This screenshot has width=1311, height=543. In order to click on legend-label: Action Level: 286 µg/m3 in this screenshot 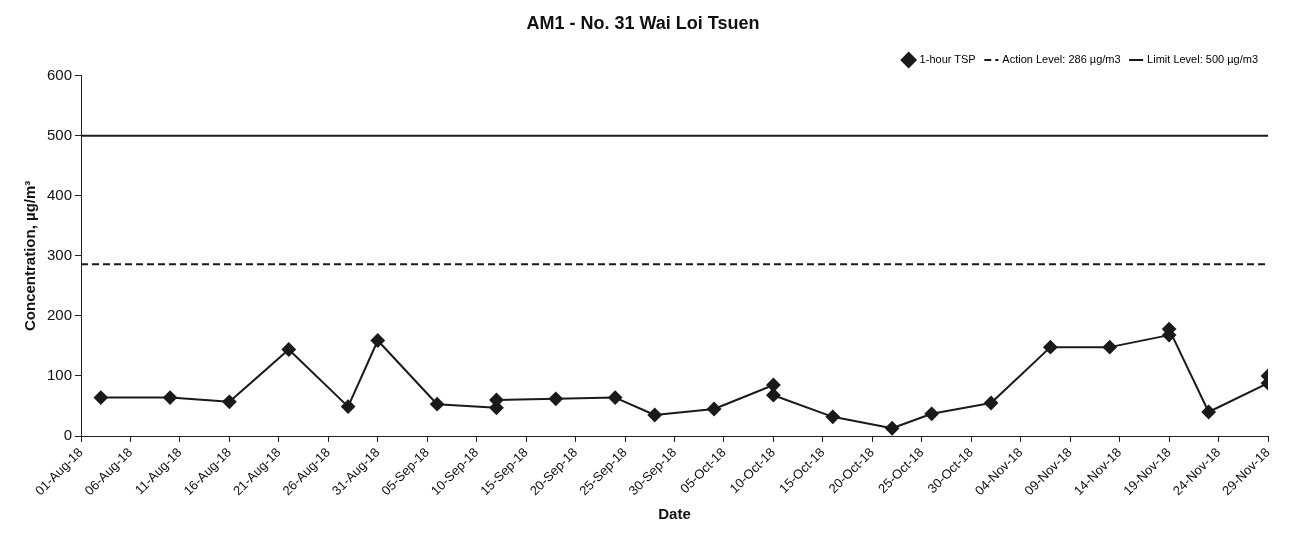, I will do `click(1061, 59)`.